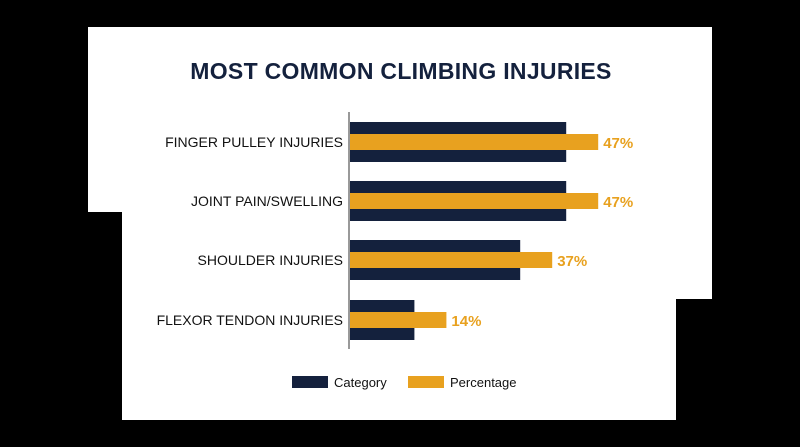 This screenshot has width=800, height=447. I want to click on value-label-2: 37%, so click(572, 261).